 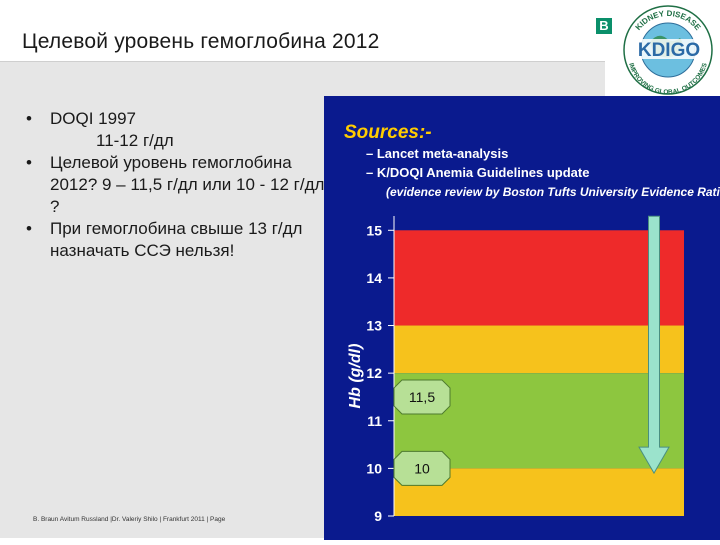 What do you see at coordinates (374, 326) in the screenshot?
I see `y-tick-label: 13` at bounding box center [374, 326].